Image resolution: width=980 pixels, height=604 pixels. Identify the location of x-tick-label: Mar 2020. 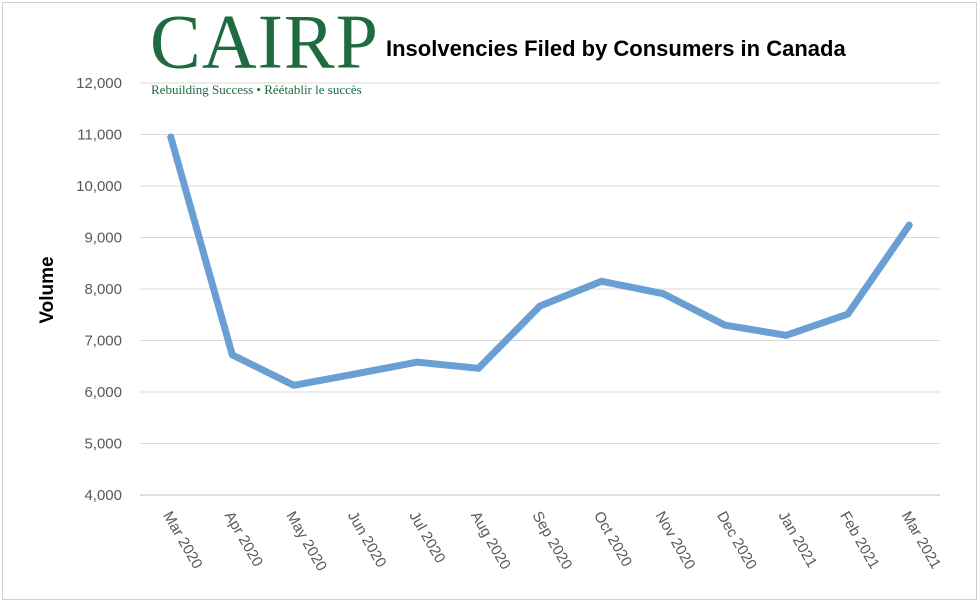
(182, 540).